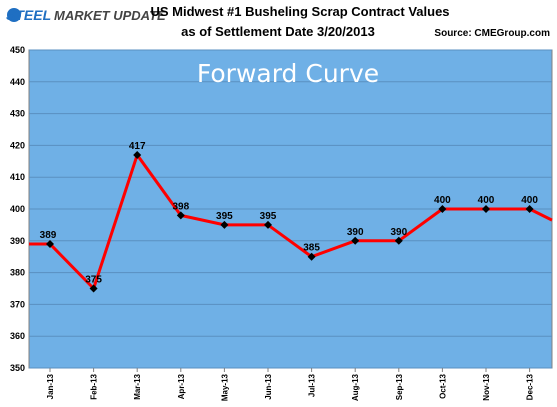  Describe the element at coordinates (17, 336) in the screenshot. I see `y-tick-label: 360` at that location.